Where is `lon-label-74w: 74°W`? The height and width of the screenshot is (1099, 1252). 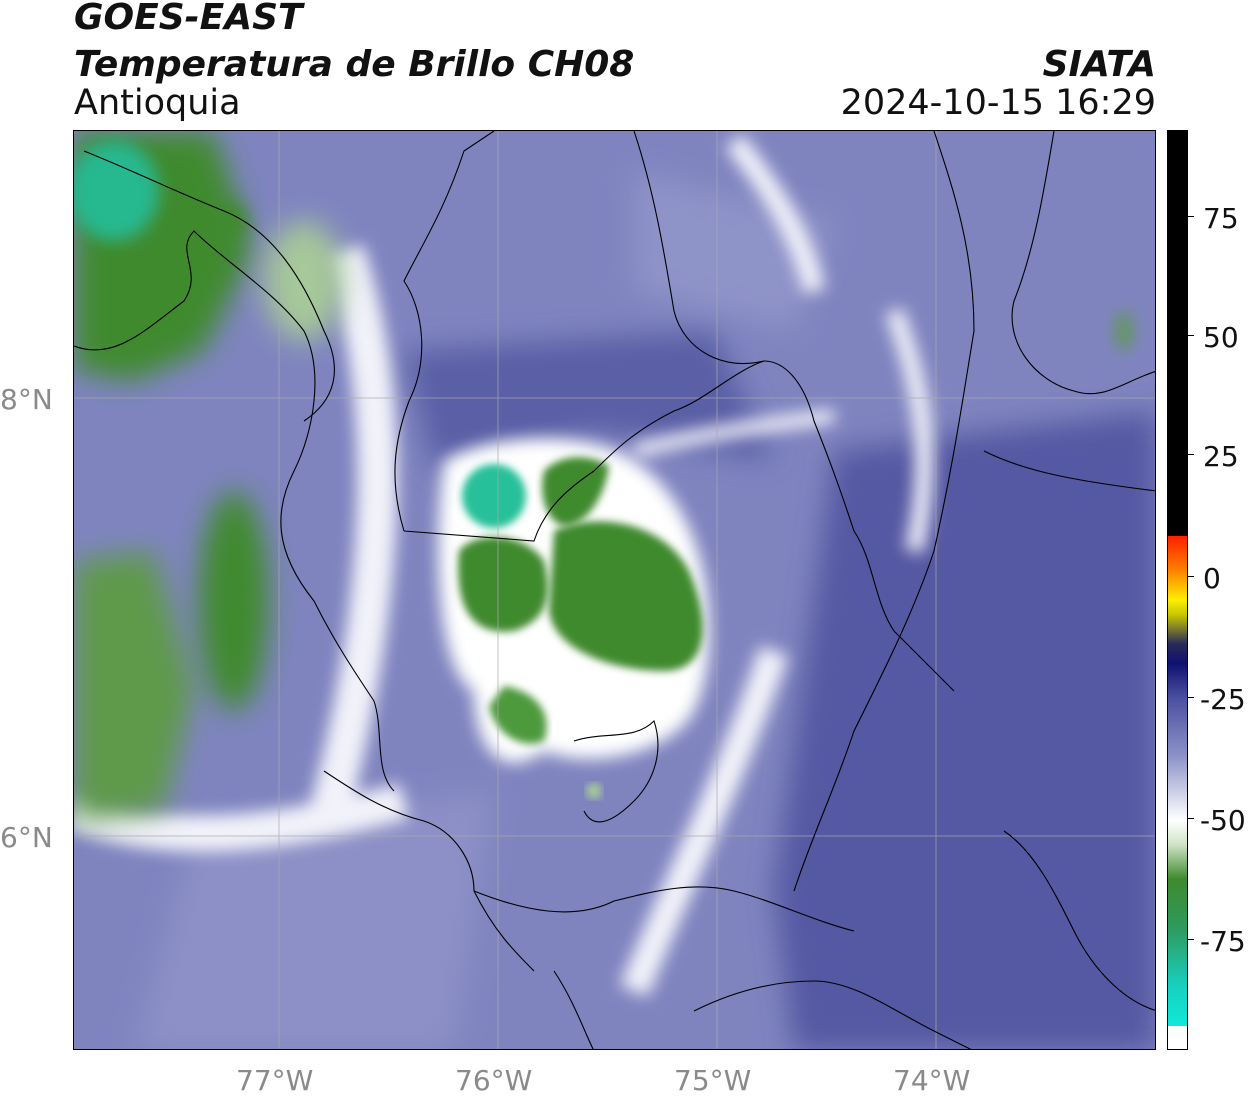
lon-label-74w: 74°W is located at coordinates (932, 1080).